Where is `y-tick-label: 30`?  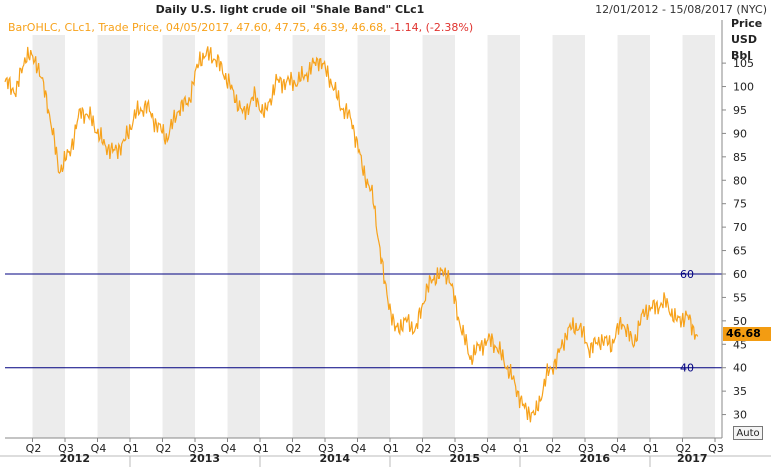
y-tick-label: 30 is located at coordinates (740, 415).